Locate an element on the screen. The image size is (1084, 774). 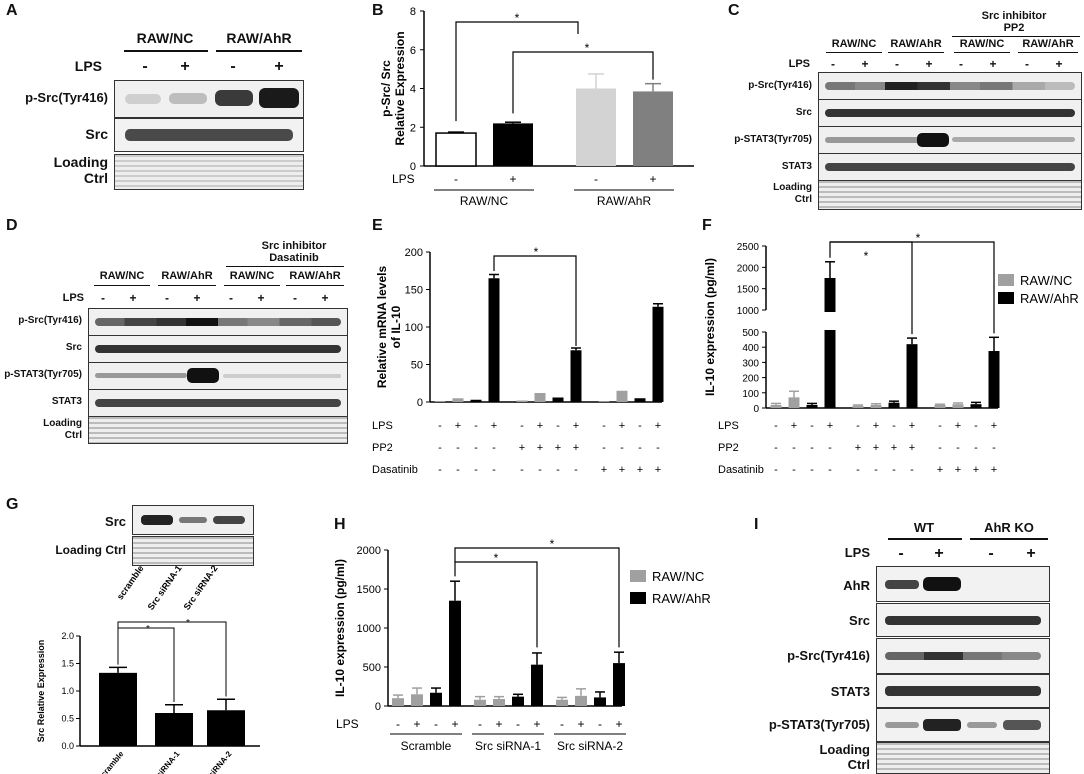
panel-b-label: B is located at coordinates (378, 10).